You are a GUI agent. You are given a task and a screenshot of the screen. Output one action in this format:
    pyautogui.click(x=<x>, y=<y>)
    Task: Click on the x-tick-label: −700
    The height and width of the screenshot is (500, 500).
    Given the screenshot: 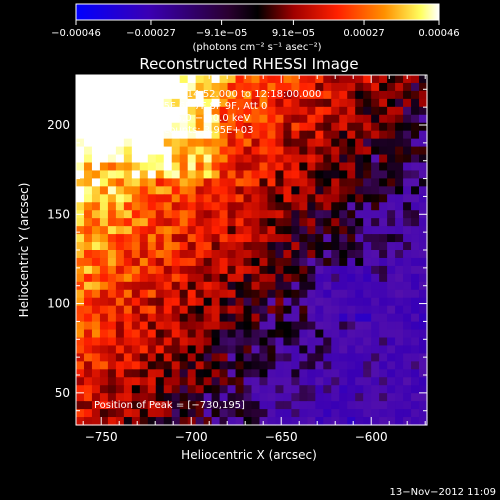 What is the action you would take?
    pyautogui.click(x=191, y=437)
    